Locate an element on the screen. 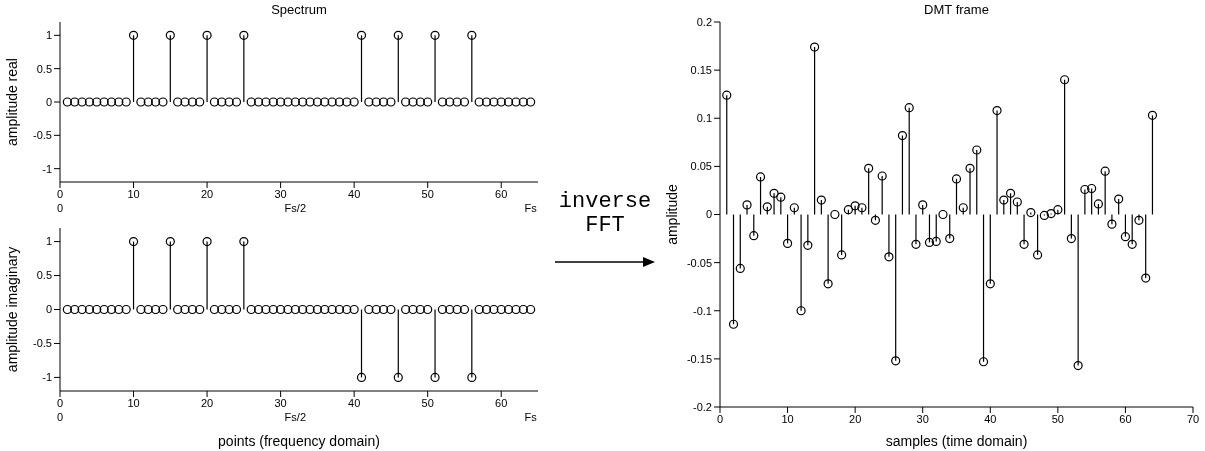  y-tick-label: -0.2 is located at coordinates (702, 406).